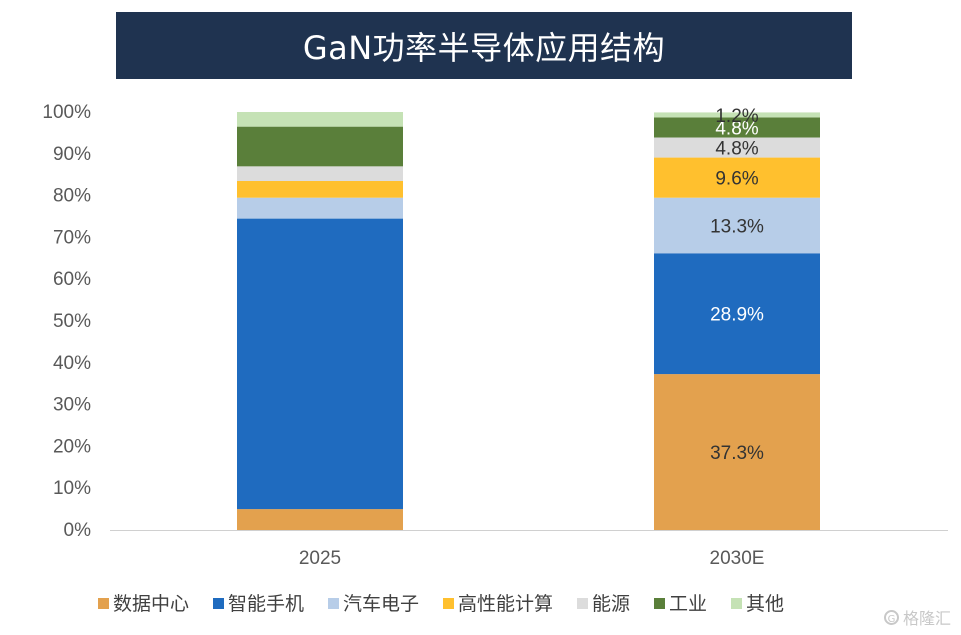 The image size is (961, 635). Describe the element at coordinates (505, 604) in the screenshot. I see `legend-label: 高性能计算` at that location.